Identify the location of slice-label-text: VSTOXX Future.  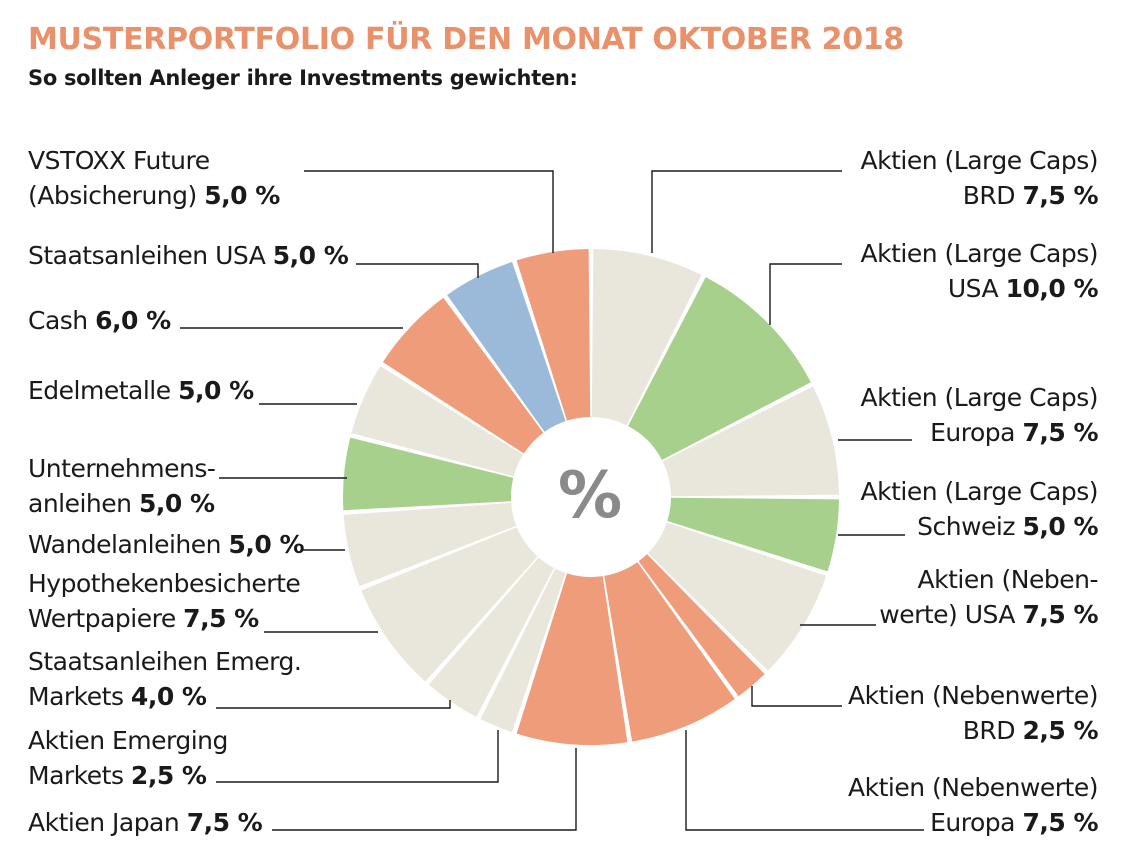
(119, 160).